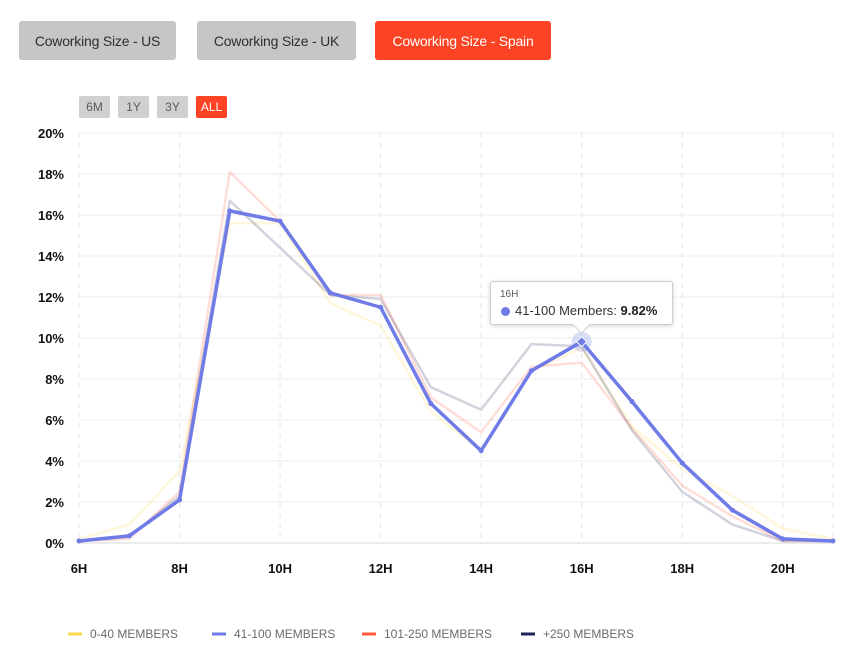  I want to click on y-tick-label: 2%, so click(54, 502).